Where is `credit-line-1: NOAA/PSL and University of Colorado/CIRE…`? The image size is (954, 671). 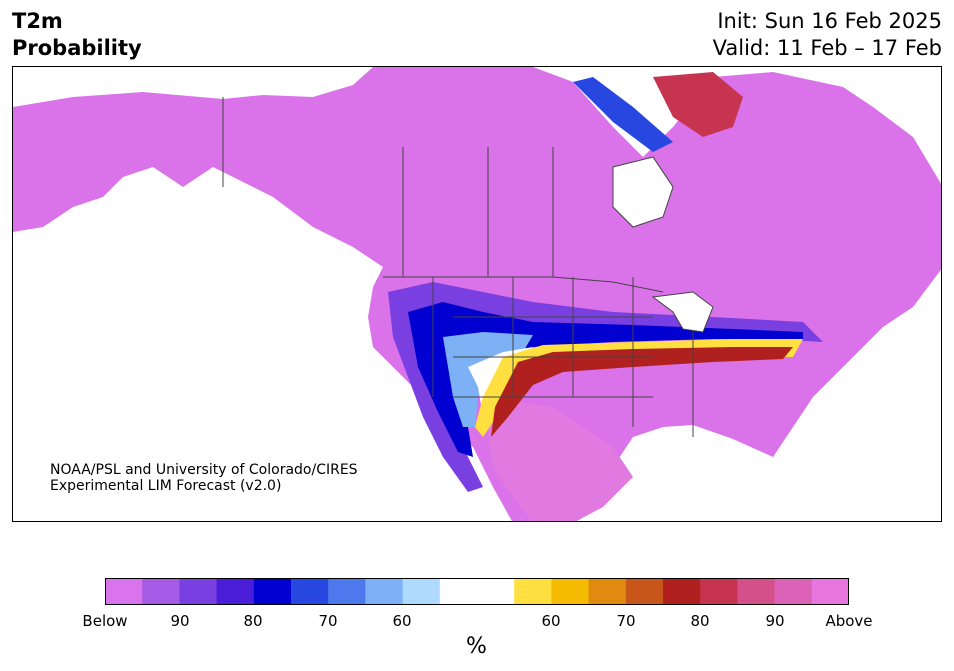
credit-line-1: NOAA/PSL and University of Colorado/CIRE… is located at coordinates (204, 470).